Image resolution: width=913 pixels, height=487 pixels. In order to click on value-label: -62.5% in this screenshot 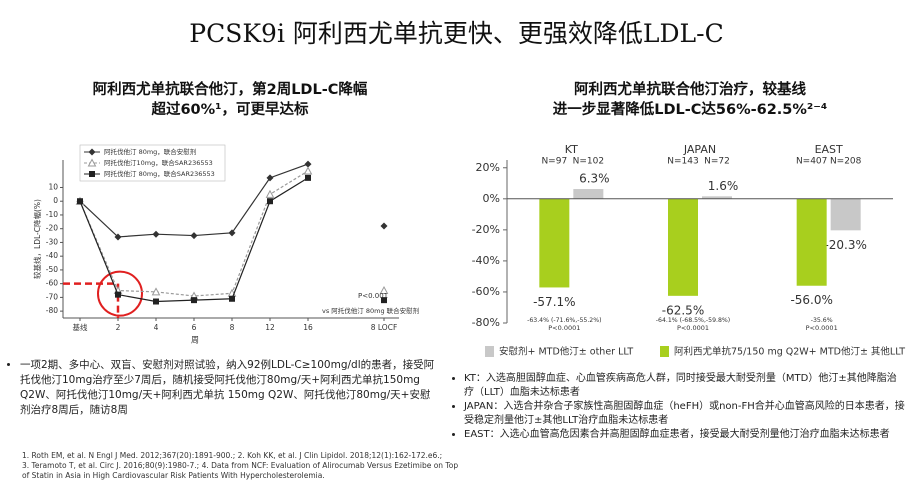, I will do `click(683, 310)`.